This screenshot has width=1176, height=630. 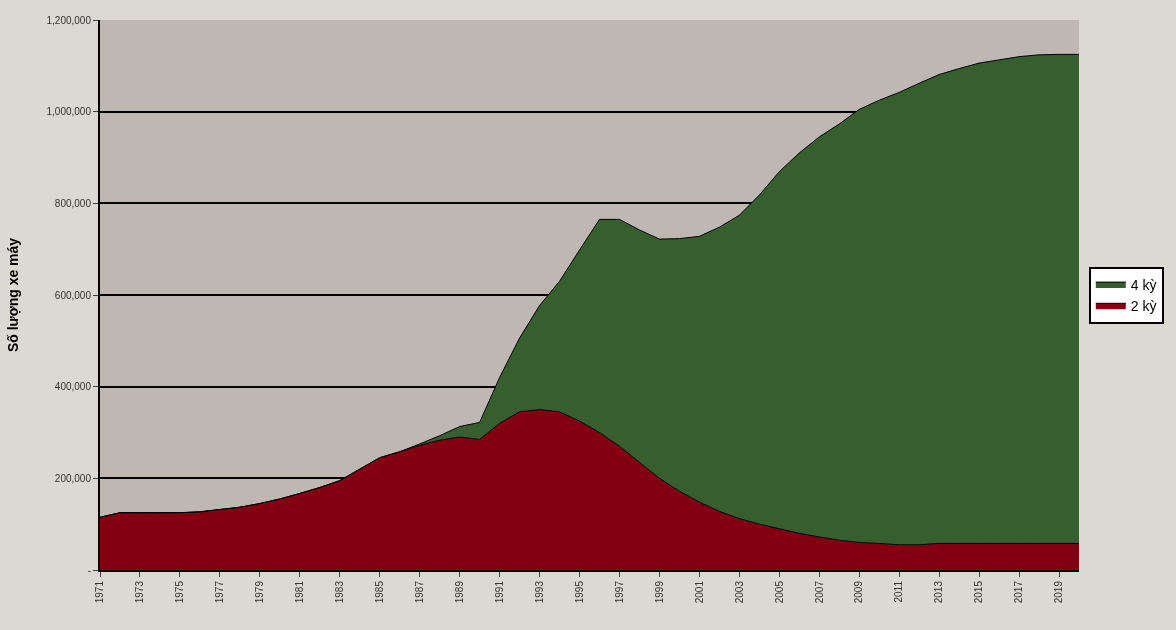 I want to click on x-tick-label: 1971, so click(x=100, y=592).